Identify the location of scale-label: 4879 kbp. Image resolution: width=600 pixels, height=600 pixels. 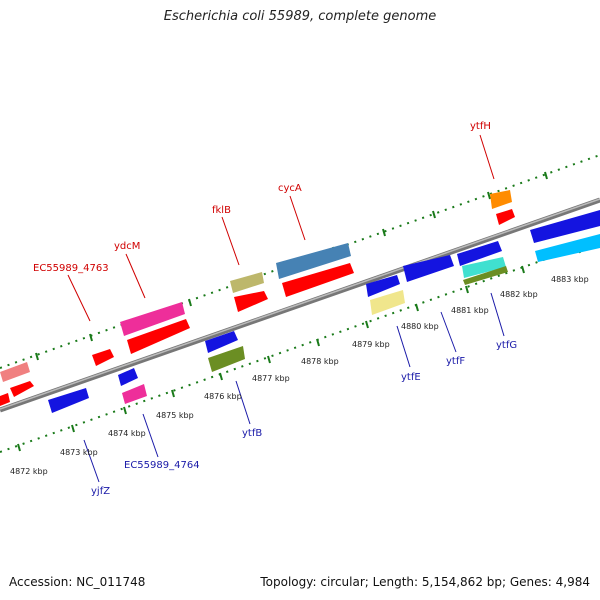
(371, 344).